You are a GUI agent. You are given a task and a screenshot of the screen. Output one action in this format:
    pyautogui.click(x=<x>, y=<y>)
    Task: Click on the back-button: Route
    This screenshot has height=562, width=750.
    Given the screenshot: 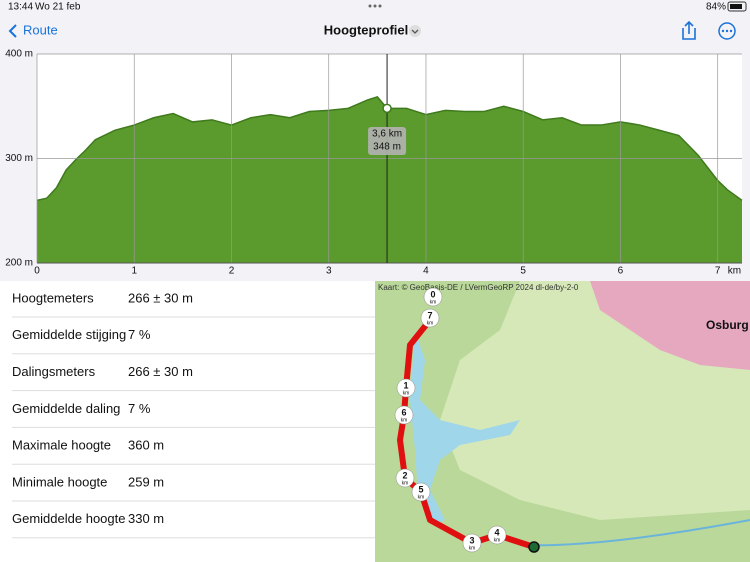 What is the action you would take?
    pyautogui.click(x=33, y=30)
    